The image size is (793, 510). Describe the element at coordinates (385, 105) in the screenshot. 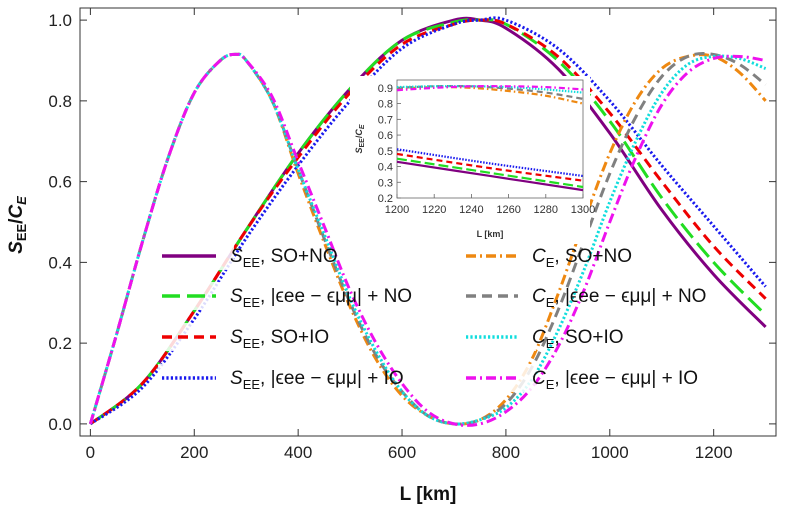

I see `inset-y-tick-label: 0.8` at that location.